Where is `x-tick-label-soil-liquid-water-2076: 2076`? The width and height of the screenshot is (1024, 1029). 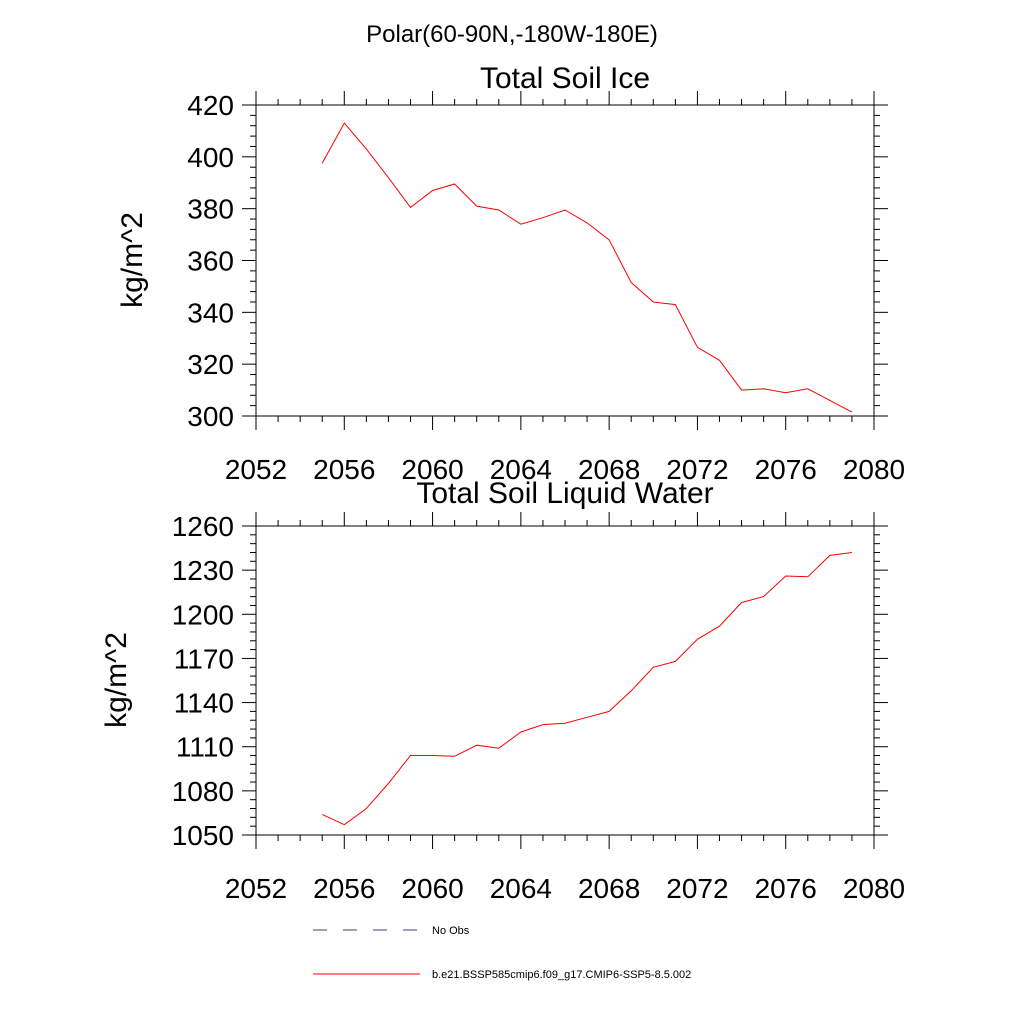
x-tick-label-soil-liquid-water-2076: 2076 is located at coordinates (786, 888).